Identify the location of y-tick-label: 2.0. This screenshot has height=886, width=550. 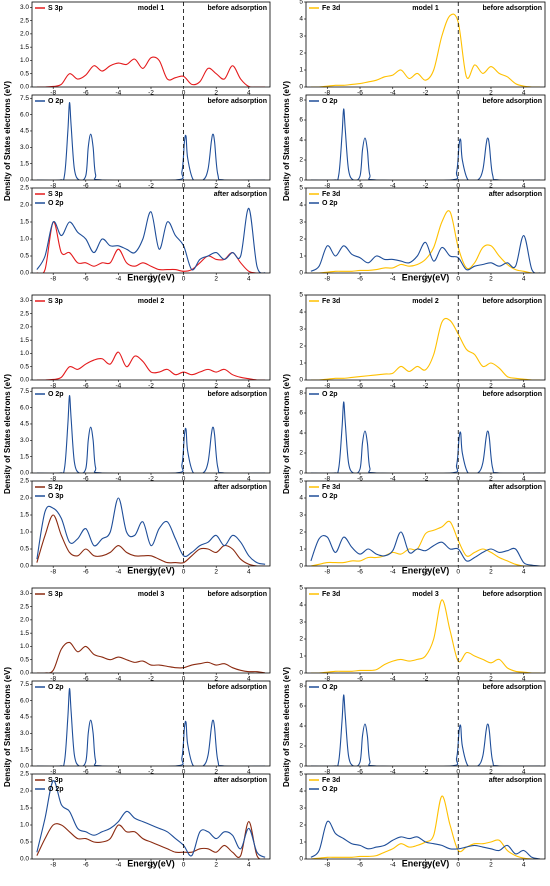
(24, 791).